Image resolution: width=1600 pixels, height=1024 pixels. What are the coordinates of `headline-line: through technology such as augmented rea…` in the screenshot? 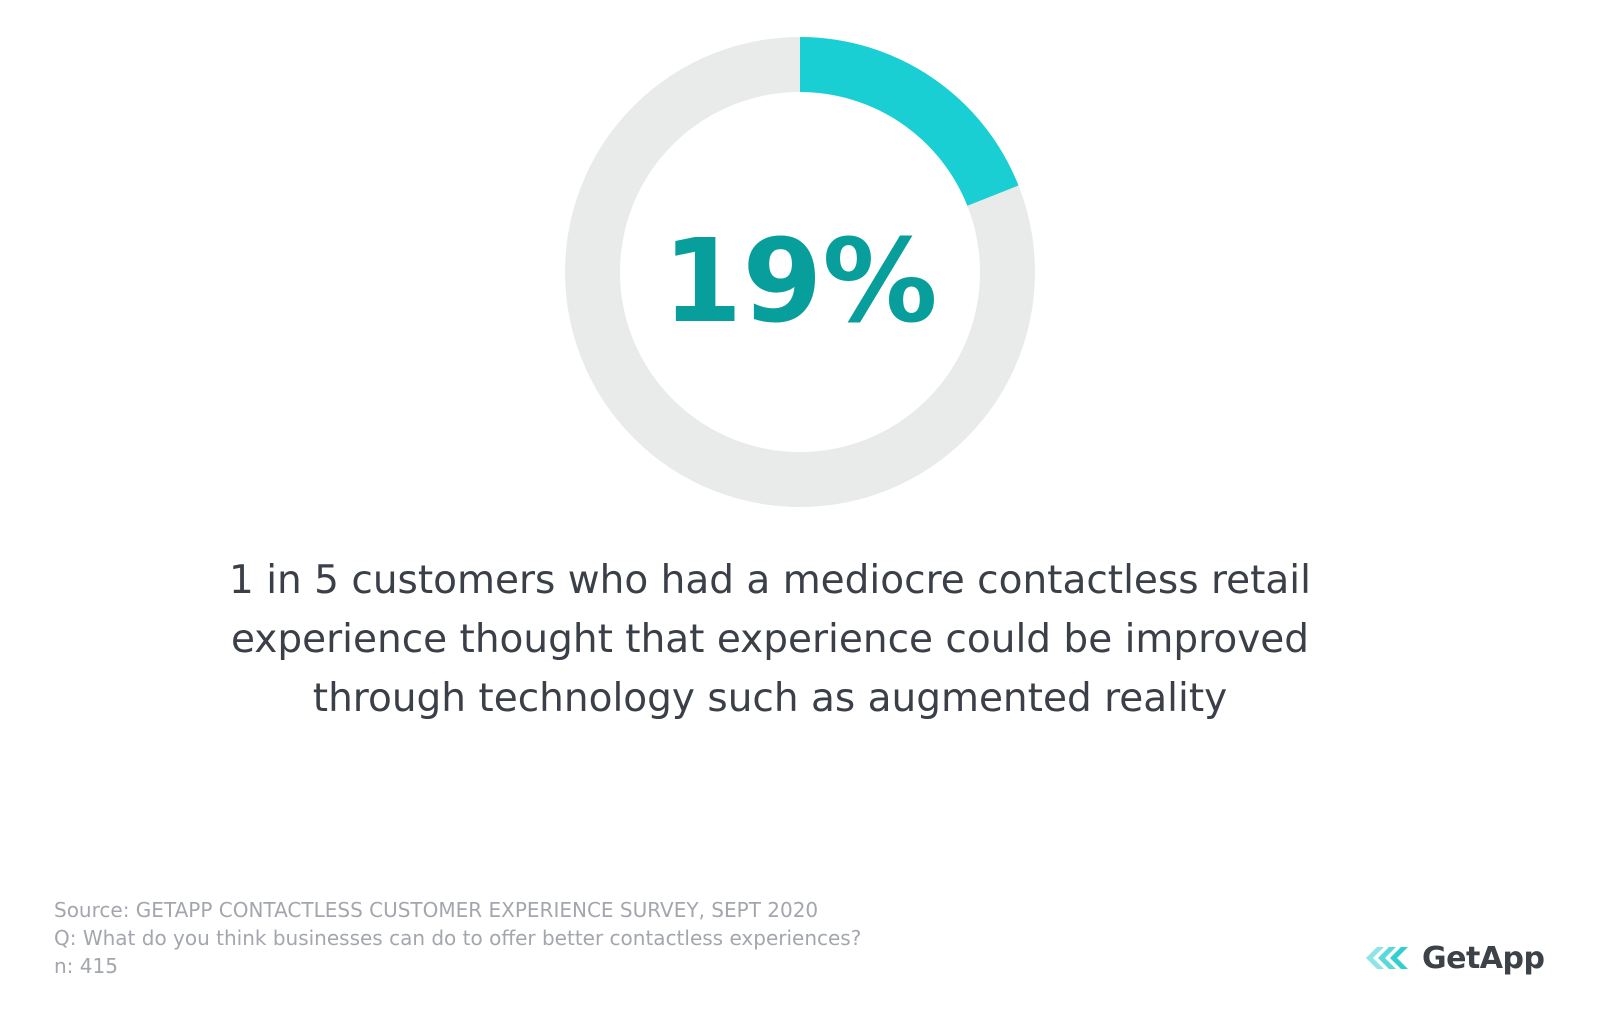 It's located at (770, 698).